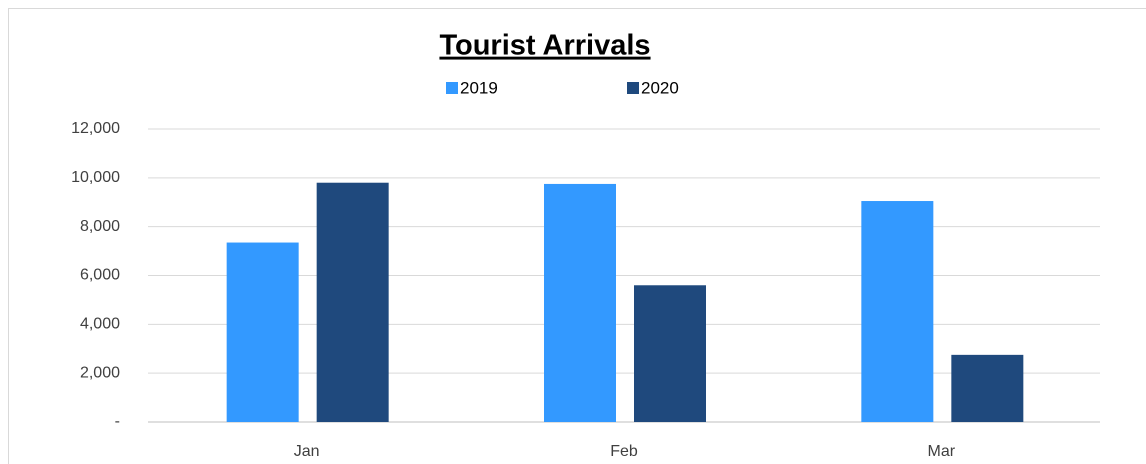 Image resolution: width=1146 pixels, height=464 pixels. I want to click on y-tick-label: 2,000, so click(100, 372).